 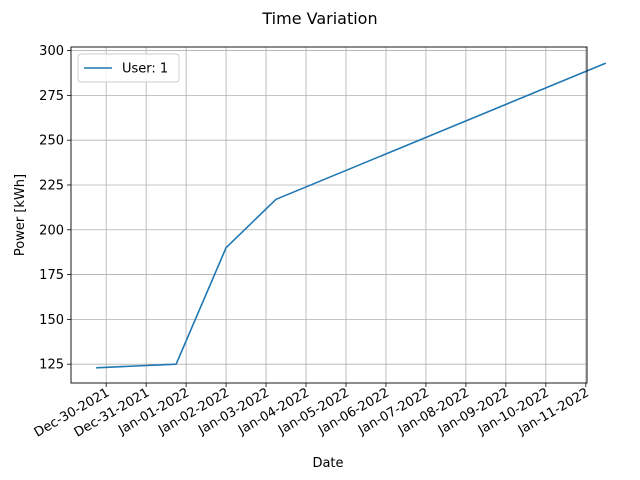 What do you see at coordinates (145, 69) in the screenshot?
I see `legend-entry: User: 1` at bounding box center [145, 69].